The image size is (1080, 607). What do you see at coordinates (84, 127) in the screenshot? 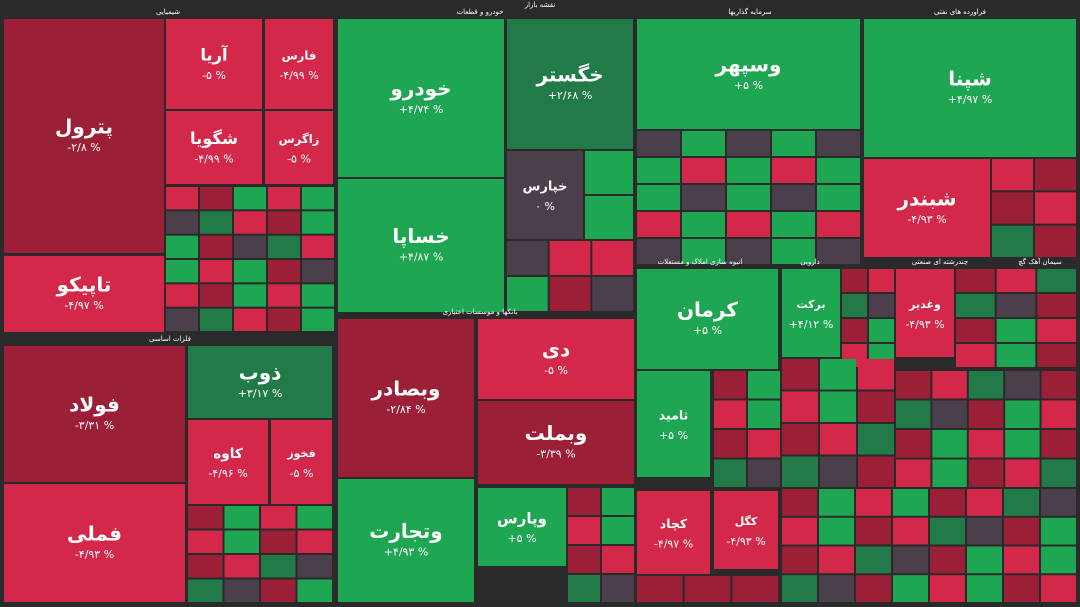
I see `stock-name: پترول` at bounding box center [84, 127].